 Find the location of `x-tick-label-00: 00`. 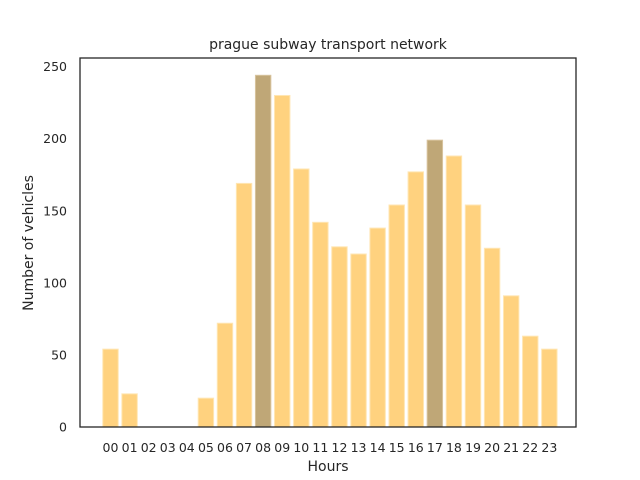

x-tick-label-00: 00 is located at coordinates (111, 447).